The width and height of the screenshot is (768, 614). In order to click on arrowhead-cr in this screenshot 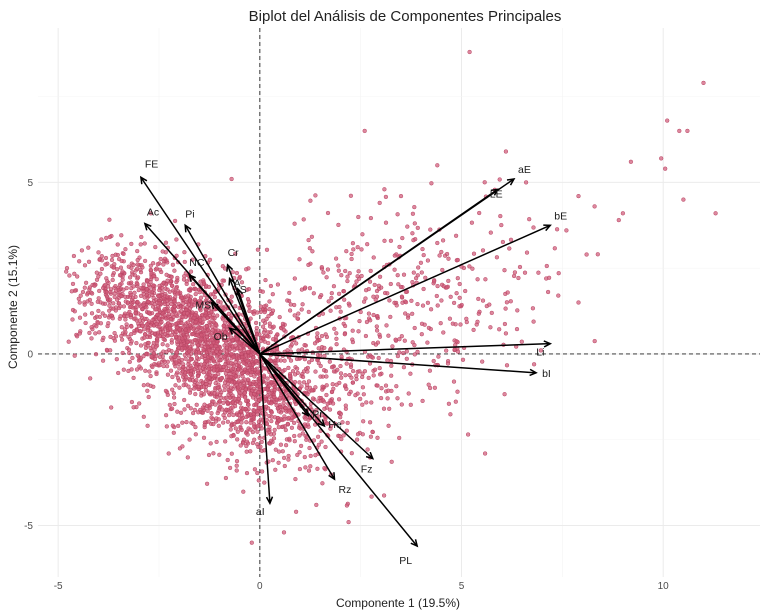, I will do `click(230, 267)`.